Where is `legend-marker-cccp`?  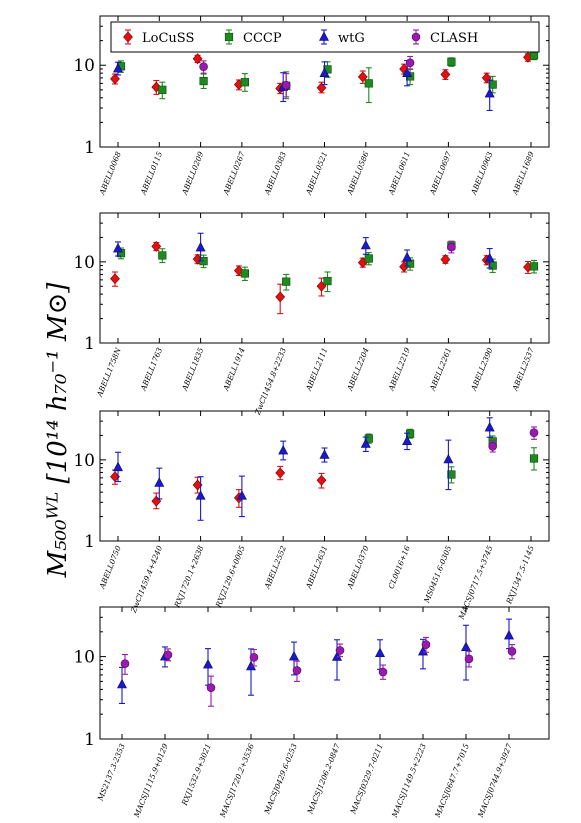 legend-marker-cccp is located at coordinates (229, 37).